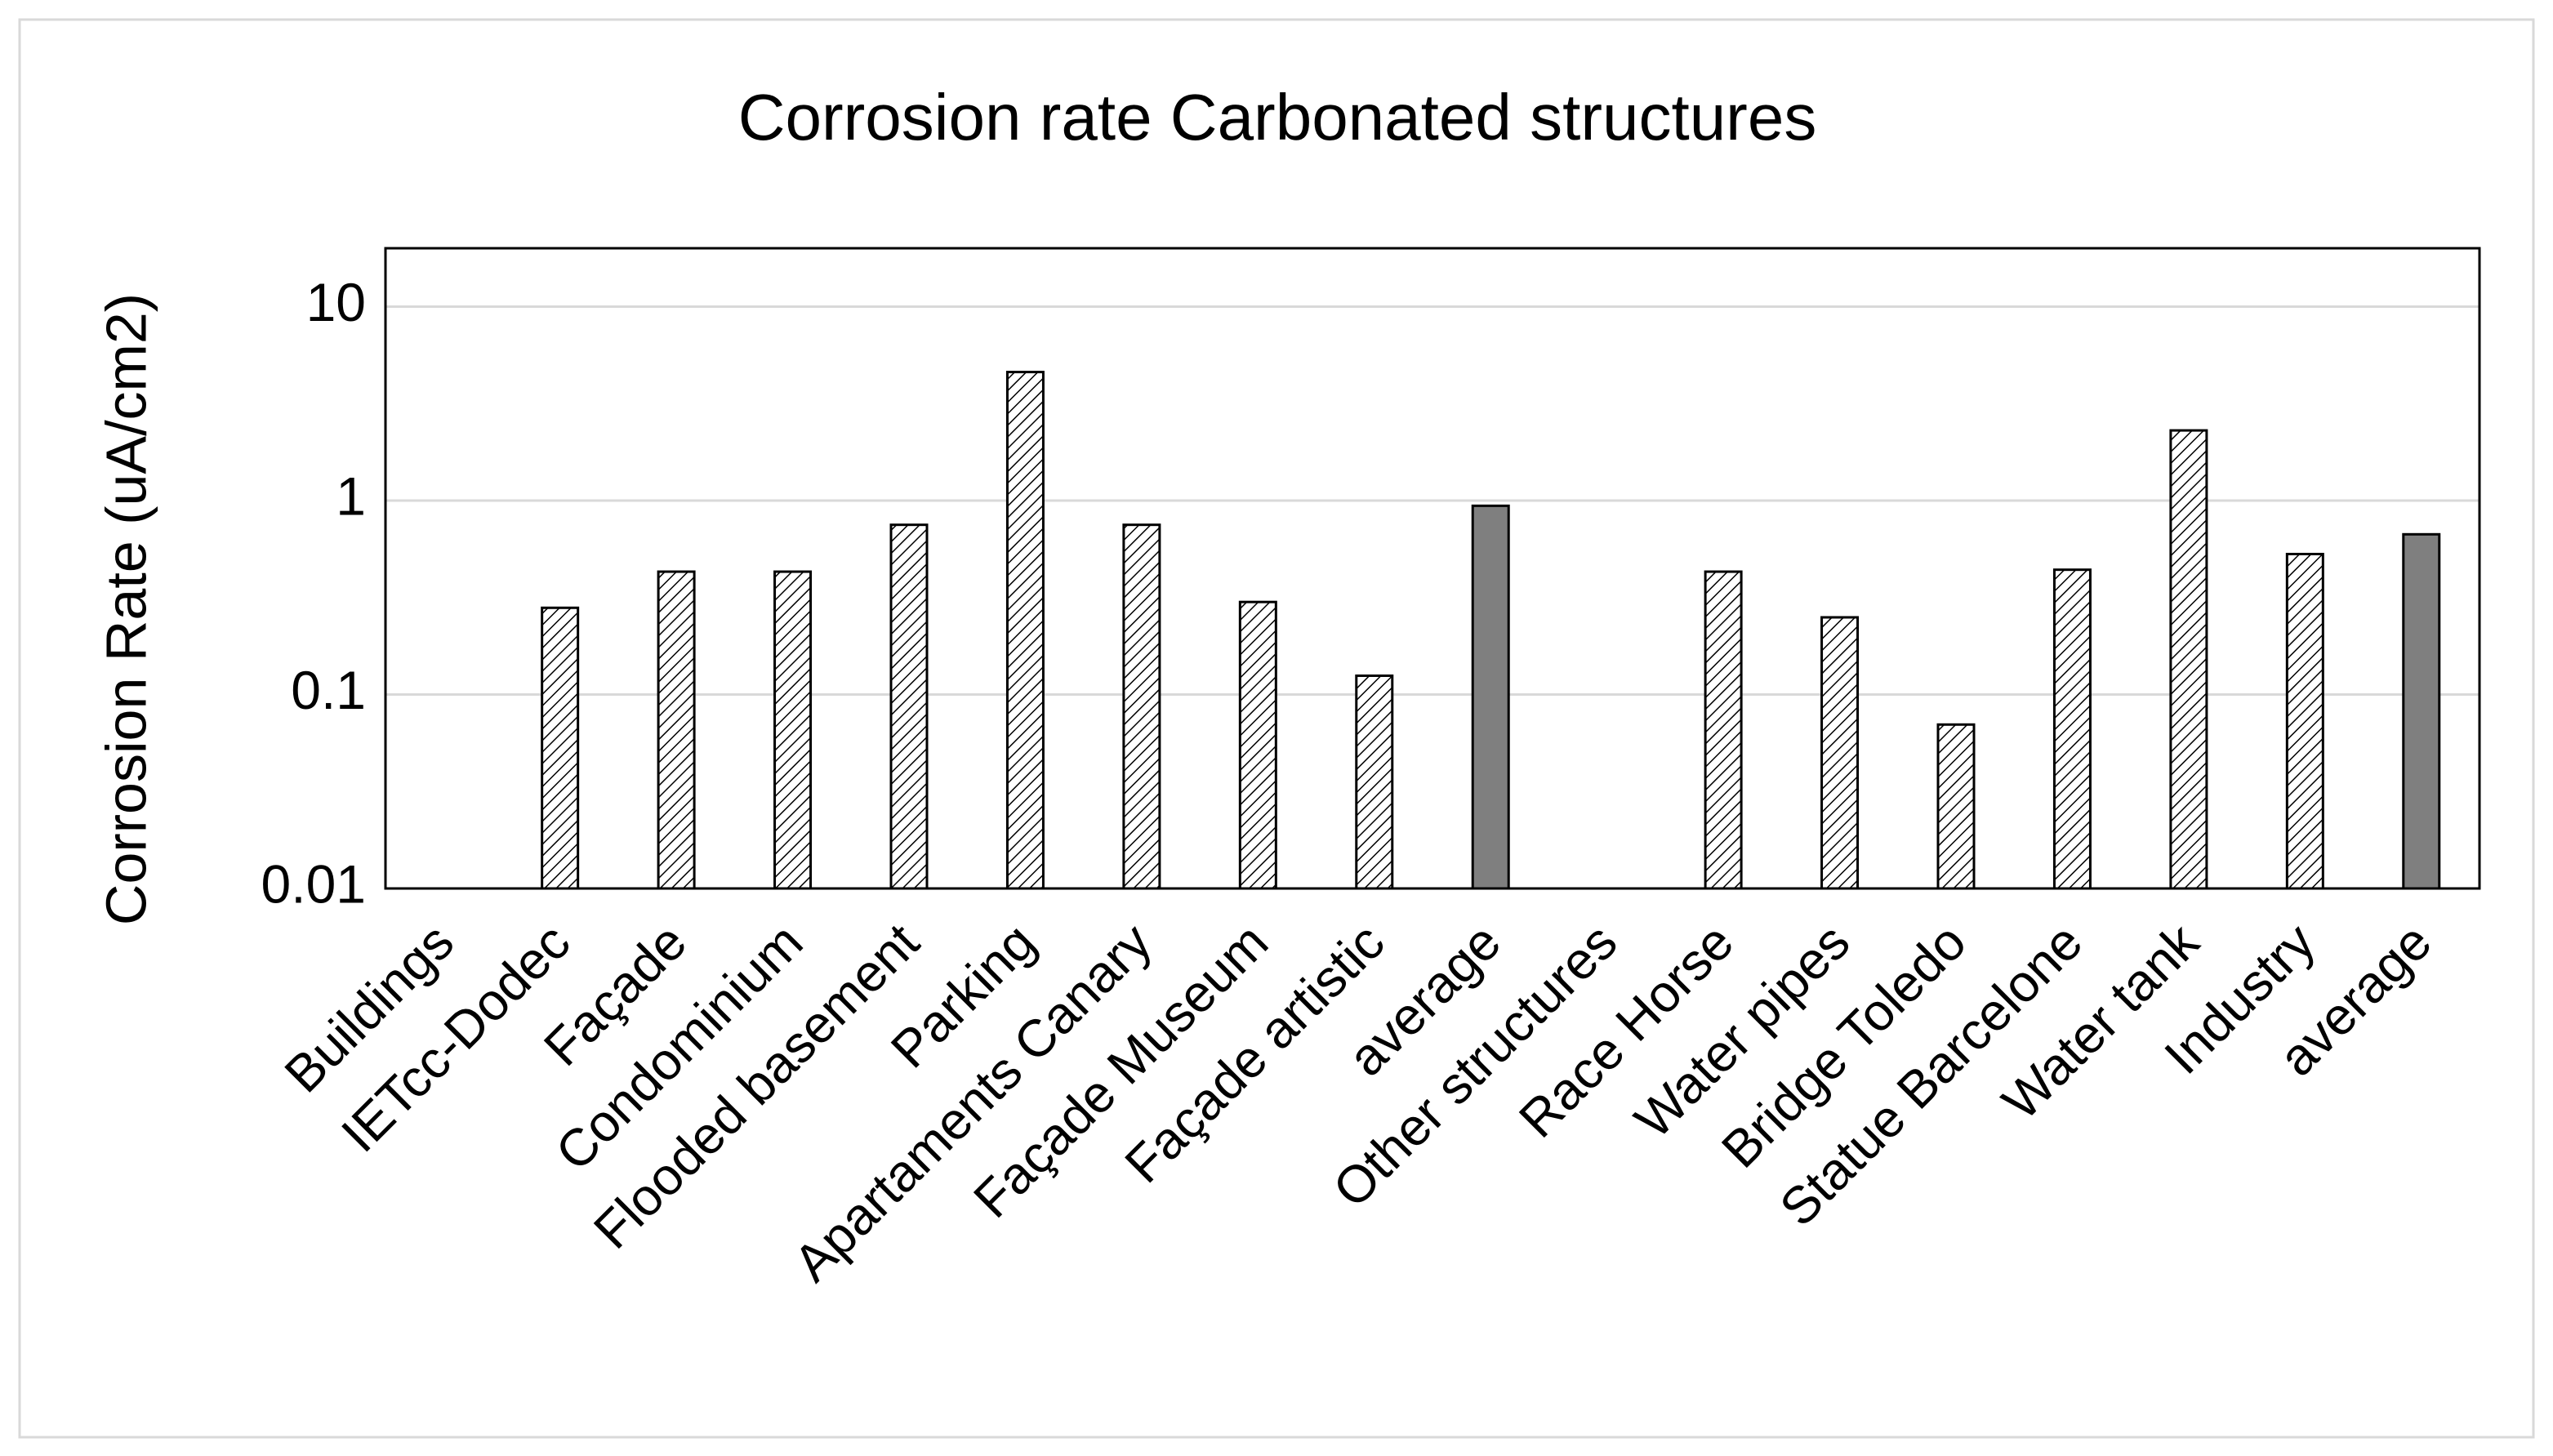 The image size is (2553, 1456). I want to click on chart-title: Corrosion rate Carbonated structures, so click(1277, 118).